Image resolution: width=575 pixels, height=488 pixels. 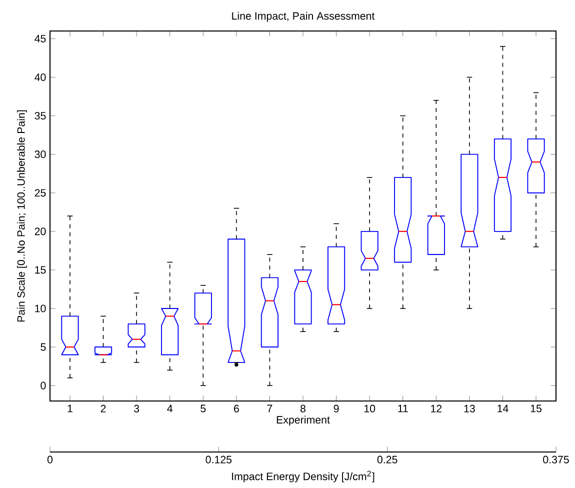 What do you see at coordinates (269, 408) in the screenshot?
I see `x-tick-label: 7` at bounding box center [269, 408].